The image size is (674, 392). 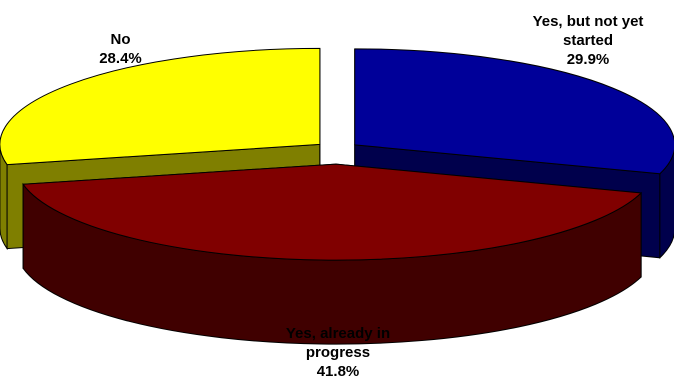 What do you see at coordinates (588, 59) in the screenshot?
I see `slice-label-not-started-percent: 29.9%` at bounding box center [588, 59].